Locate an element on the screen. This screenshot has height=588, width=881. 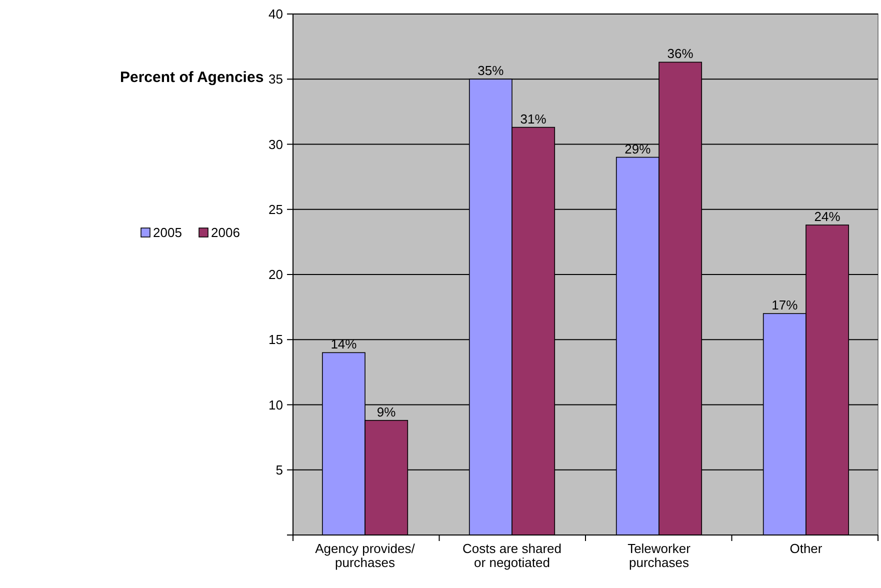
y-axis-title: Percent of Agencies is located at coordinates (192, 77).